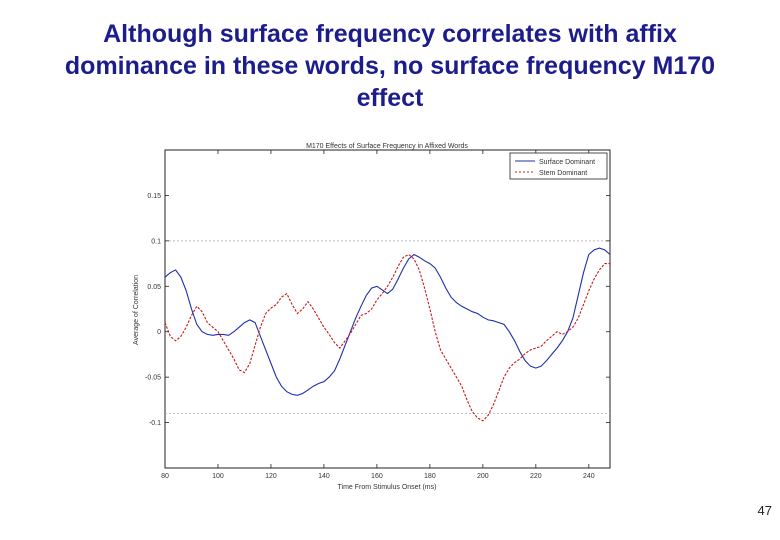 This screenshot has width=780, height=540. I want to click on x-tick-label: 160, so click(377, 476).